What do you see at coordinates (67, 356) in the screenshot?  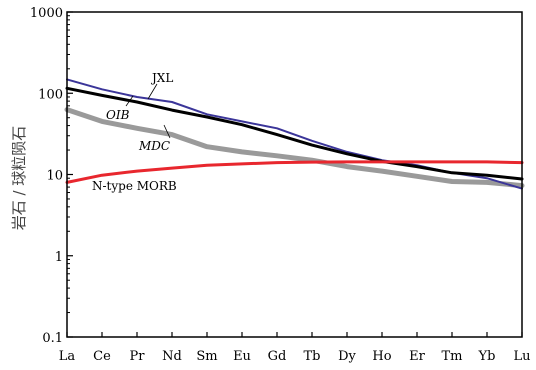 I see `x-tick-label-la: La` at bounding box center [67, 356].